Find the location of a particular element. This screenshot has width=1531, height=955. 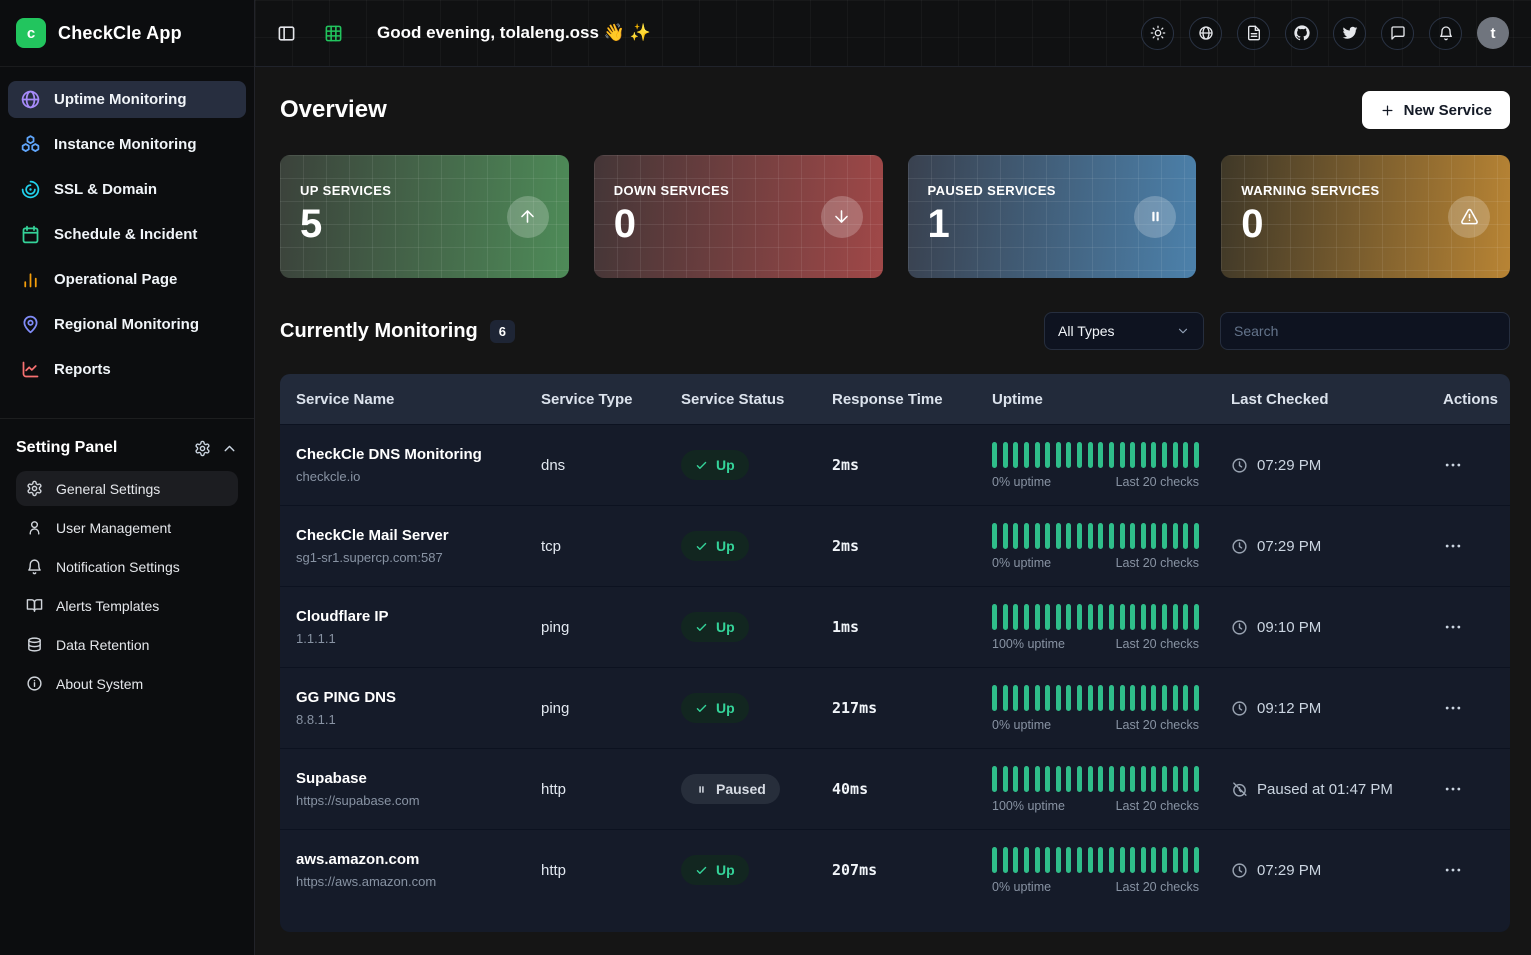

uptime-bars is located at coordinates (1095, 535).